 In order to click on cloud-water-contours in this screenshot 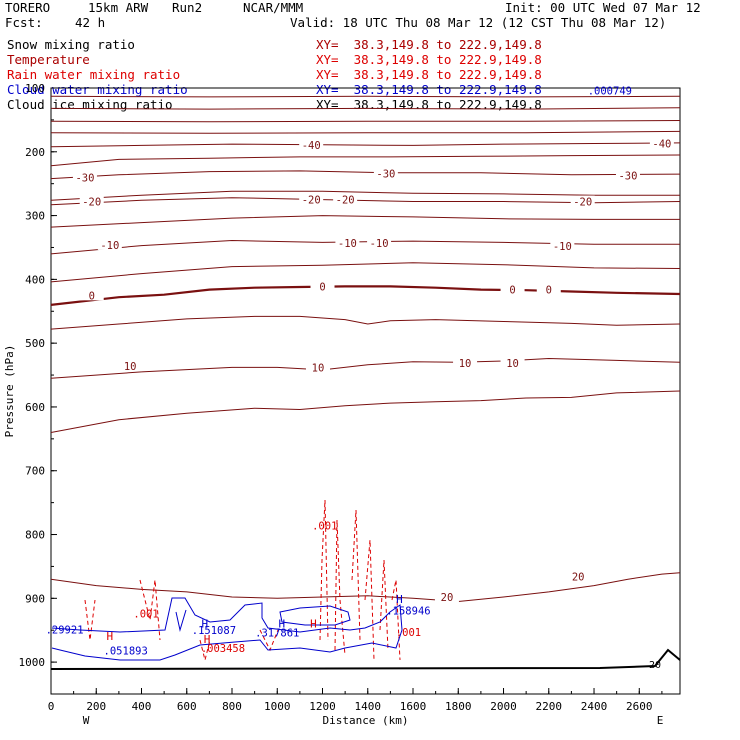, I will do `click(227, 629)`.